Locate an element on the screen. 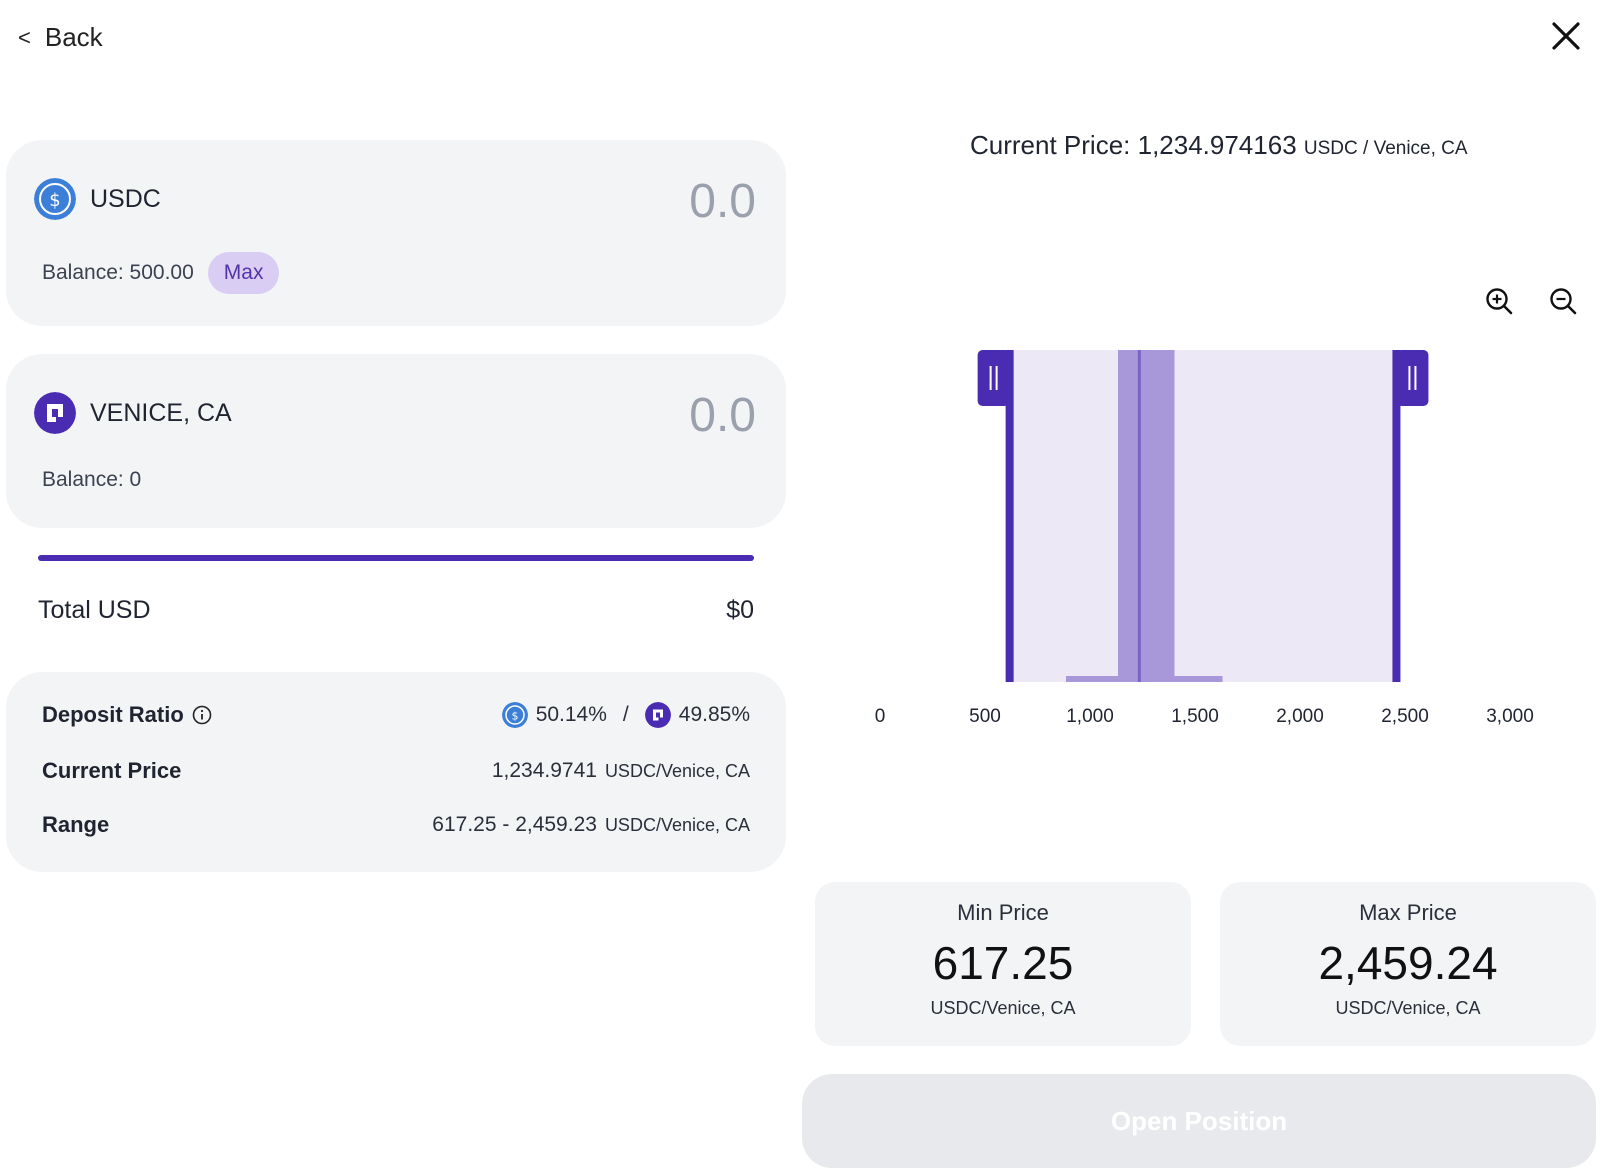 The width and height of the screenshot is (1600, 1169). current-price-unit: USDC/Venice, CA is located at coordinates (677, 770).